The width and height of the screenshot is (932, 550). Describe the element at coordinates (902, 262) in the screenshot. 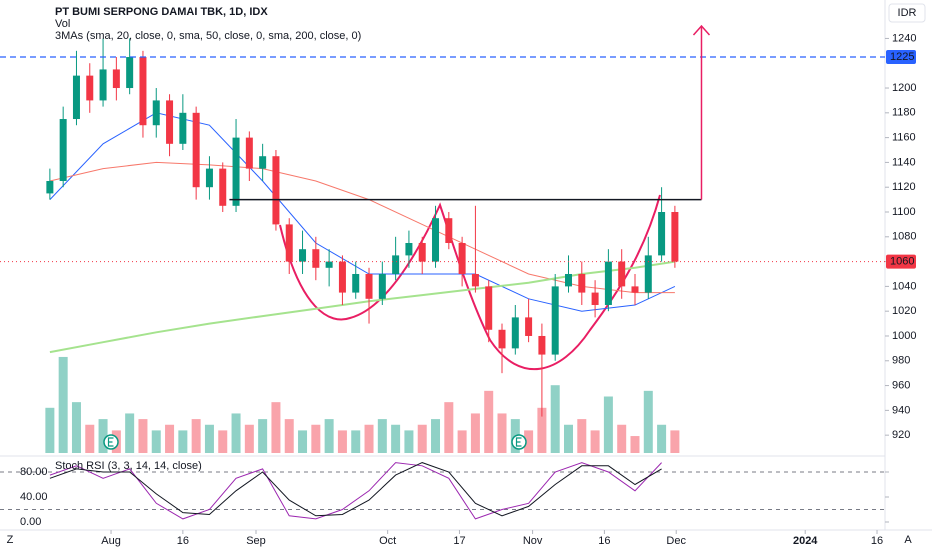

I see `last-price-label: 1060` at that location.